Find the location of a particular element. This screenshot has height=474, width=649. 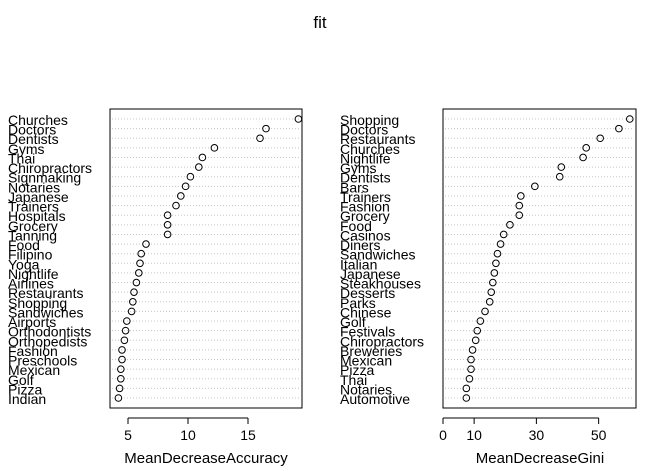

accuracy-category-label: Gyms is located at coordinates (26, 149).